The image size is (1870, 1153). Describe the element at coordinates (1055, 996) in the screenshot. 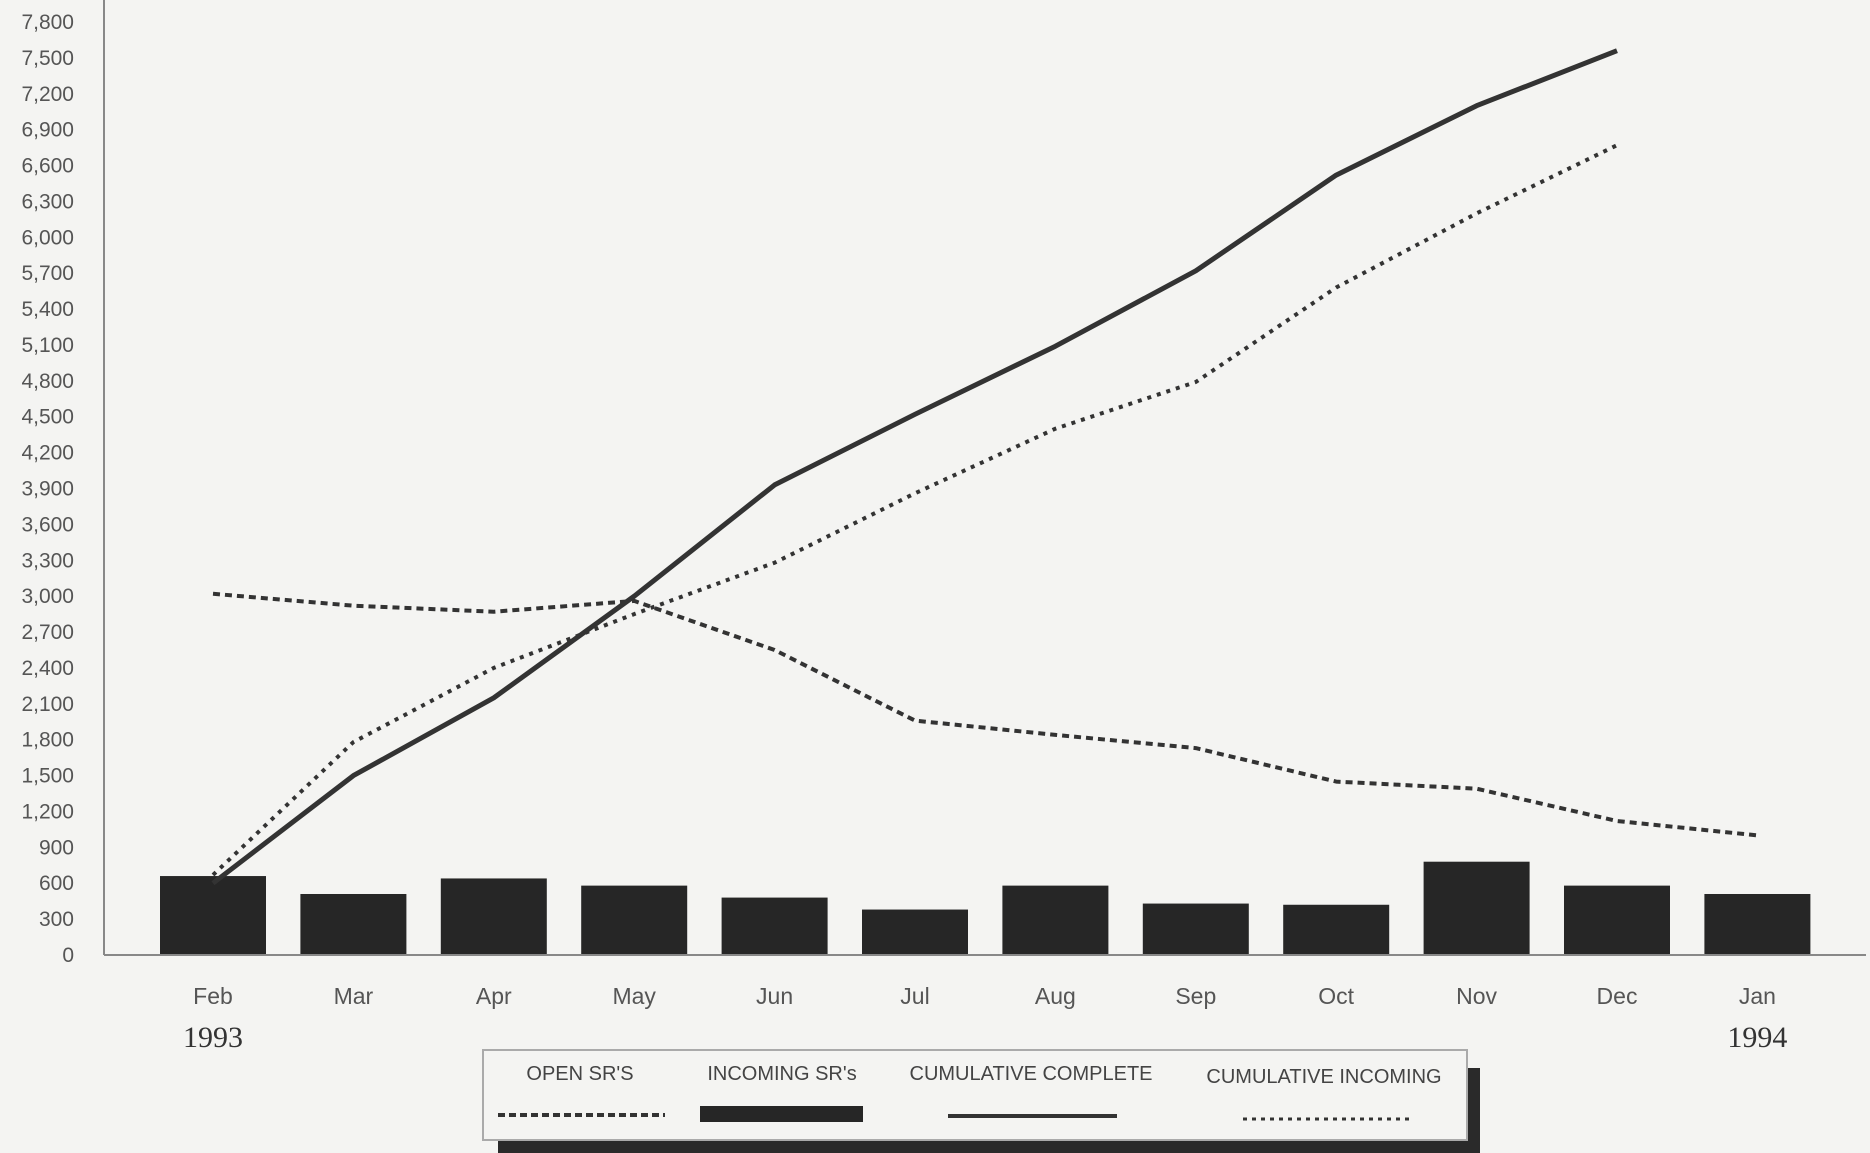

I see `x-tick-label-aug: Aug` at that location.